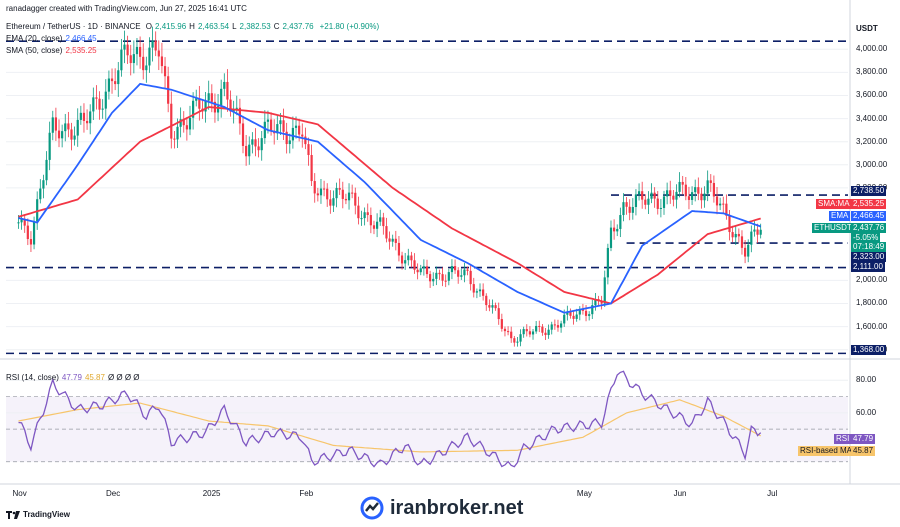 The width and height of the screenshot is (900, 527). Describe the element at coordinates (869, 257) in the screenshot. I see `level-tag-mid: 2,323.00` at that location.